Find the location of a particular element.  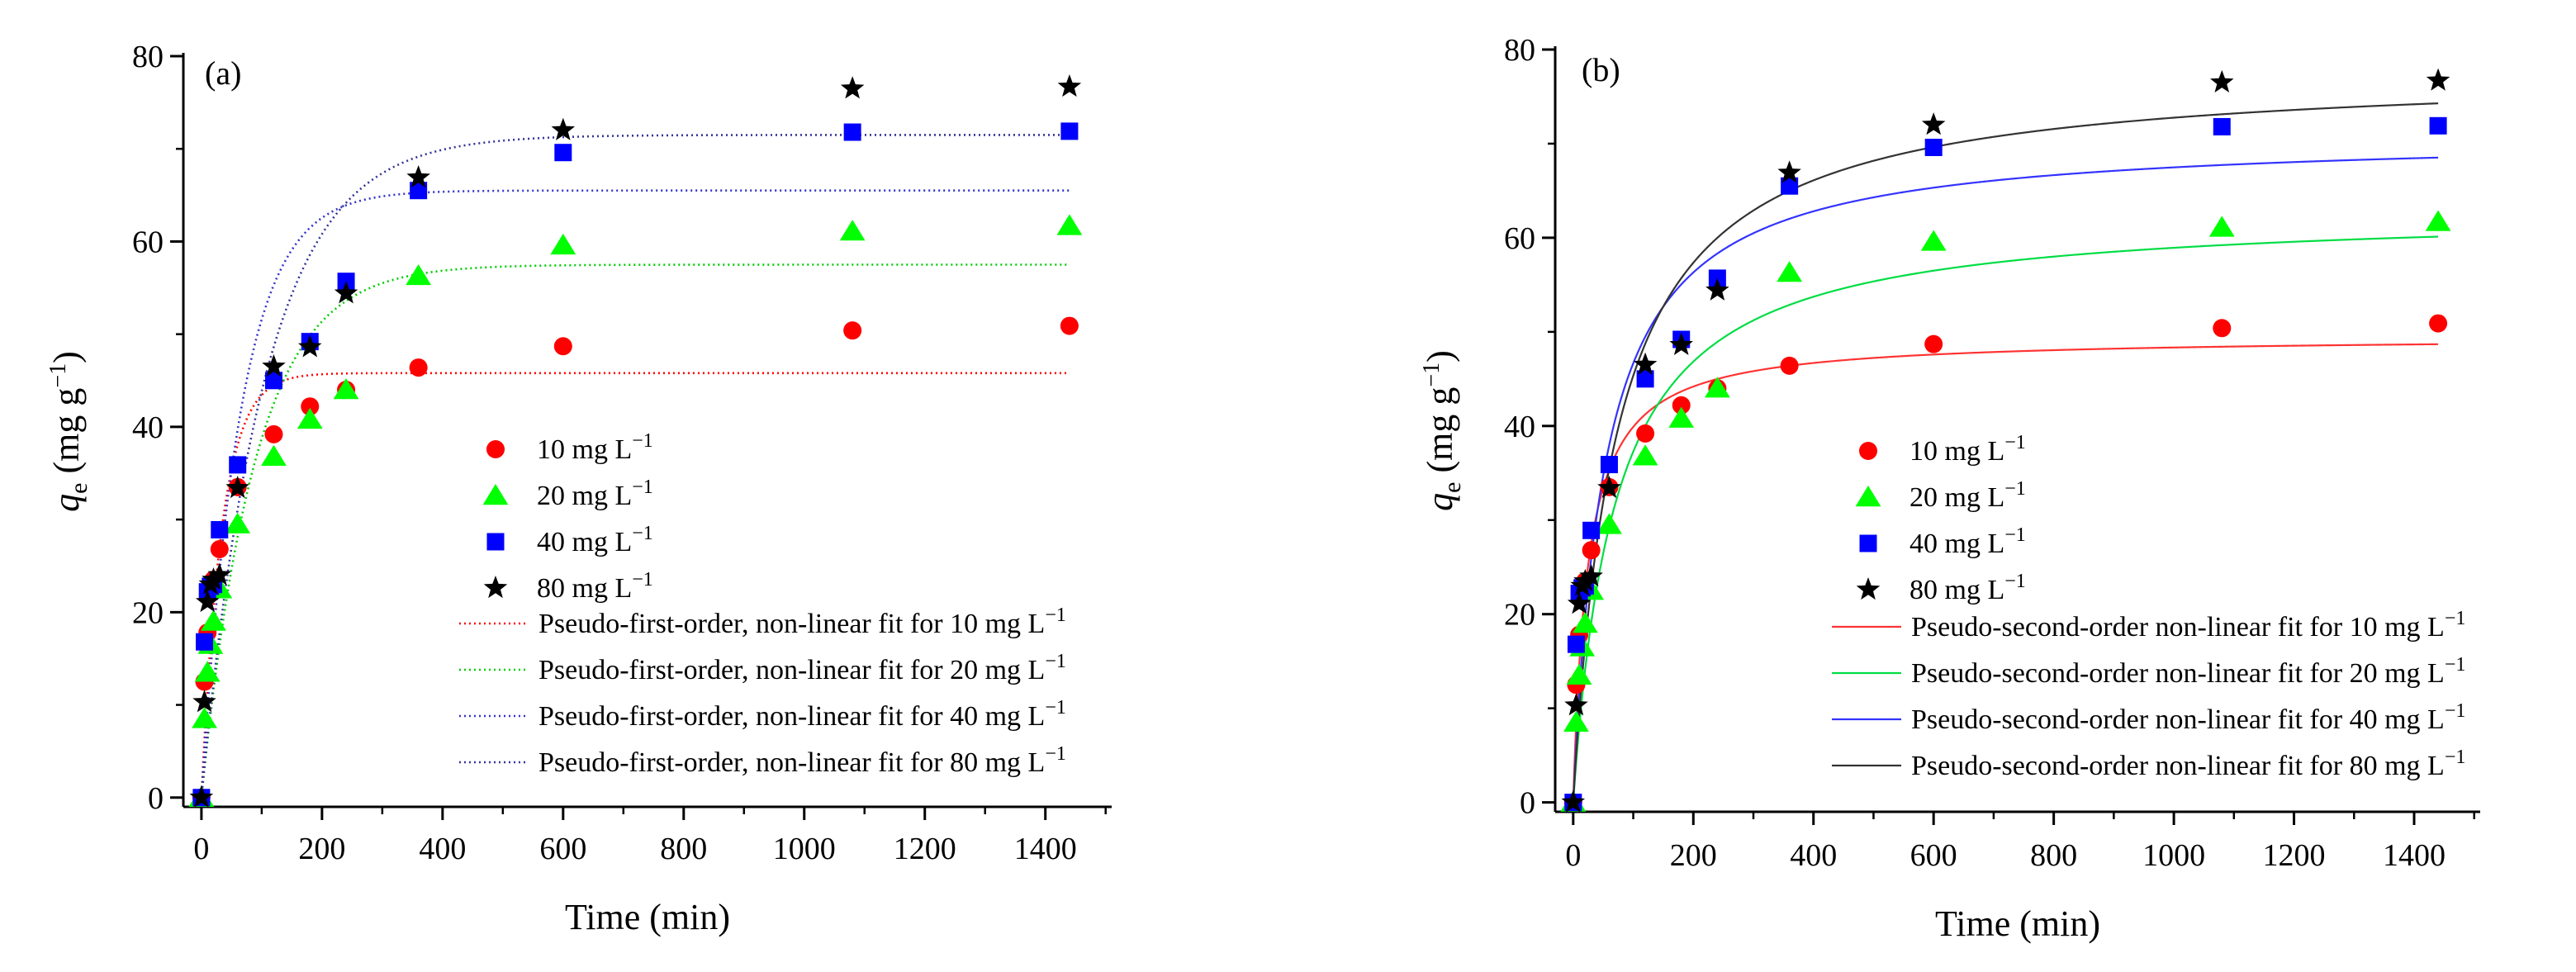

y-tick-label: 60 is located at coordinates (1519, 238).